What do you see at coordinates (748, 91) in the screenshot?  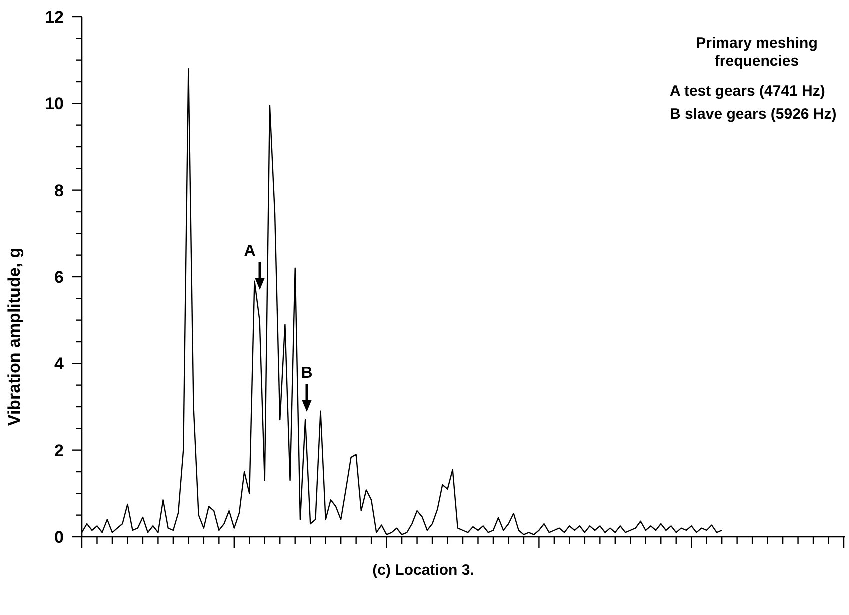 I see `annotation: A test gears (4741 Hz)` at bounding box center [748, 91].